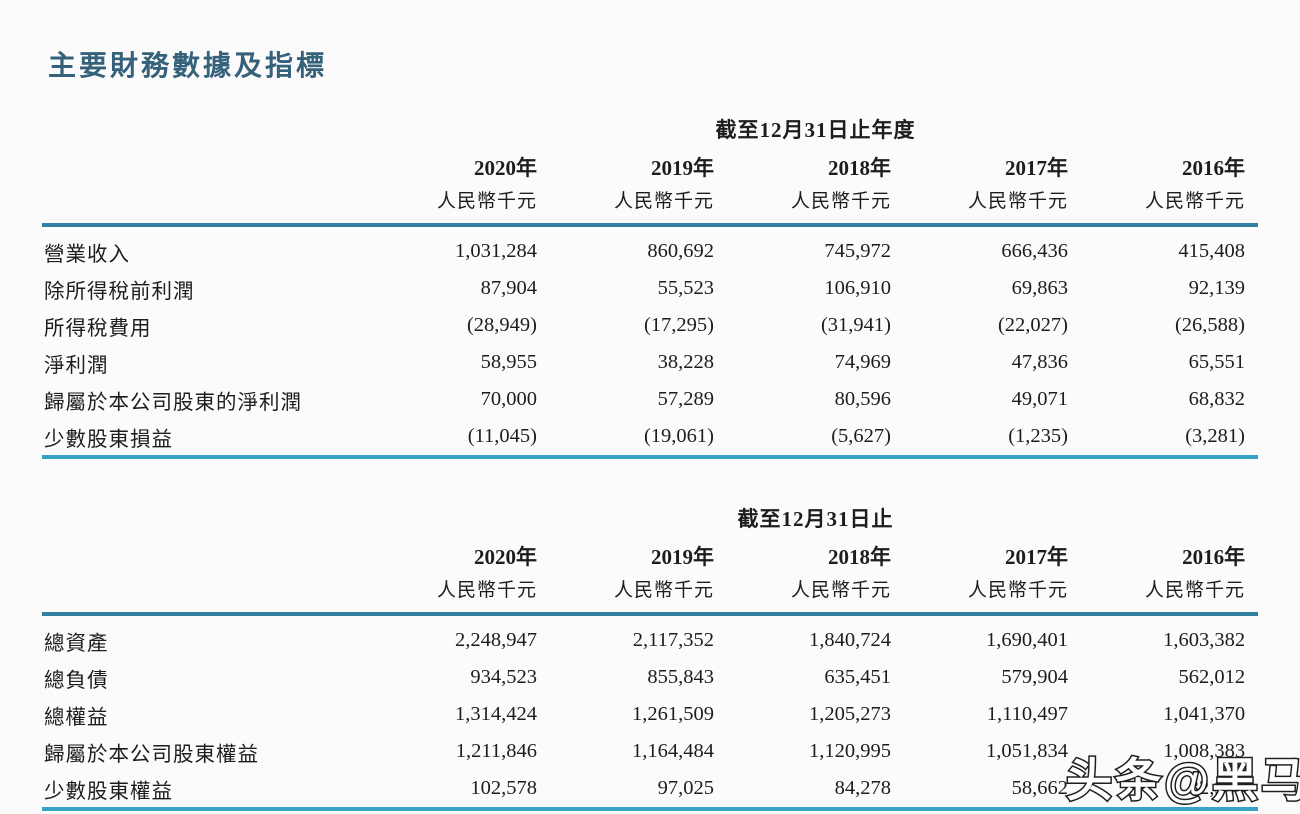 This screenshot has width=1300, height=814. What do you see at coordinates (76, 643) in the screenshot?
I see `row-label: 總資產` at bounding box center [76, 643].